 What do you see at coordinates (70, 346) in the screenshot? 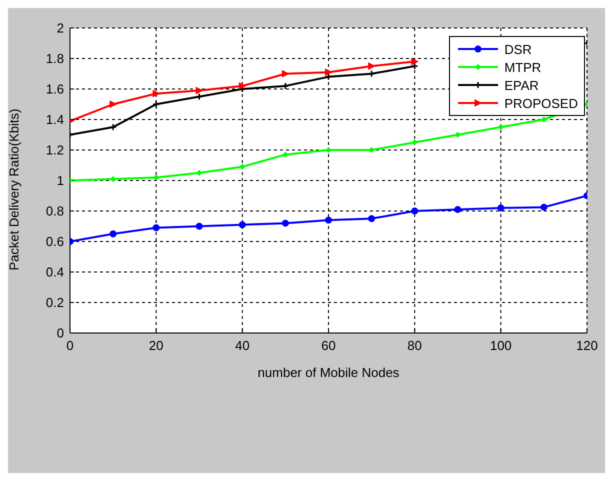
I see `x-tick-label: 0` at bounding box center [70, 346].